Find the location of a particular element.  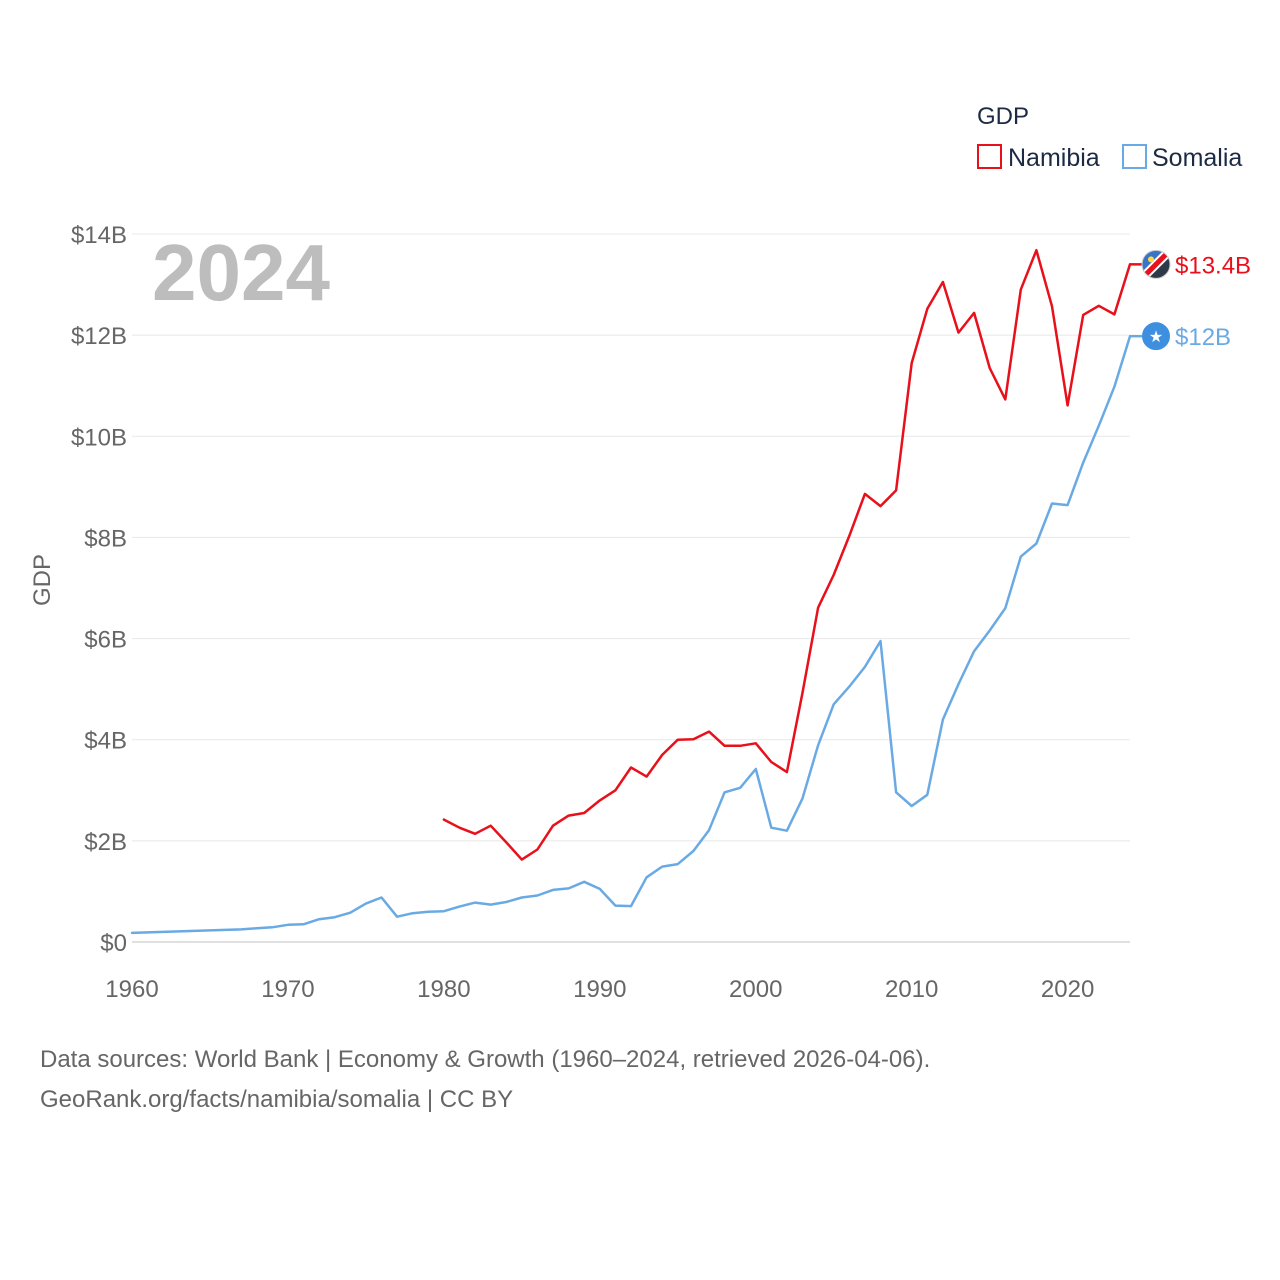

legend-label-somalia: Somalia is located at coordinates (1197, 158).